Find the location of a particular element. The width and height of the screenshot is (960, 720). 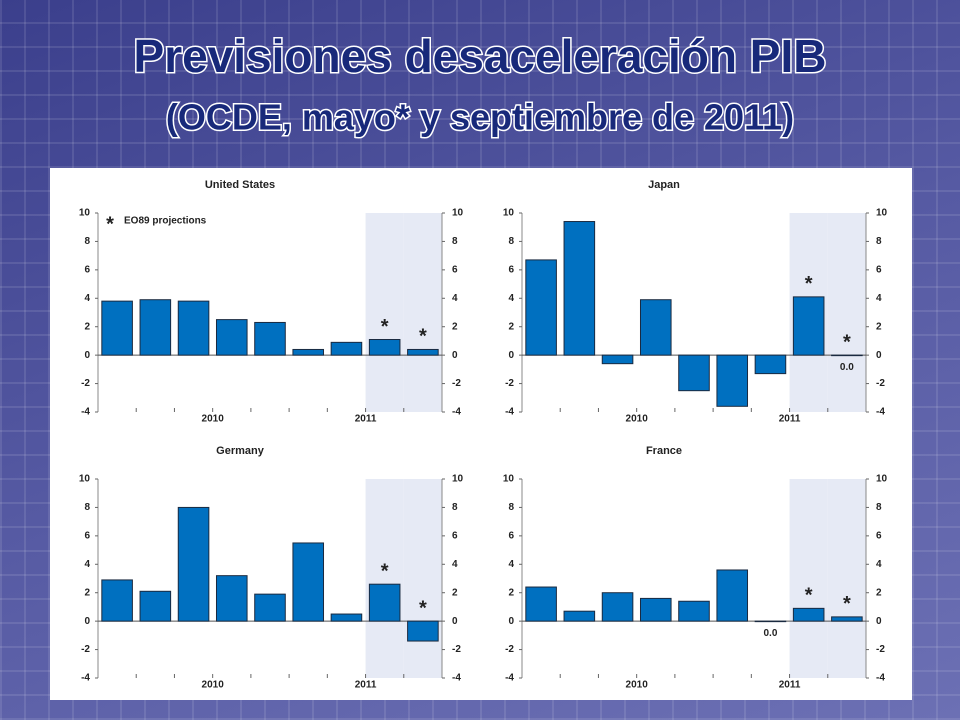

chart-title: United States is located at coordinates (240, 185).